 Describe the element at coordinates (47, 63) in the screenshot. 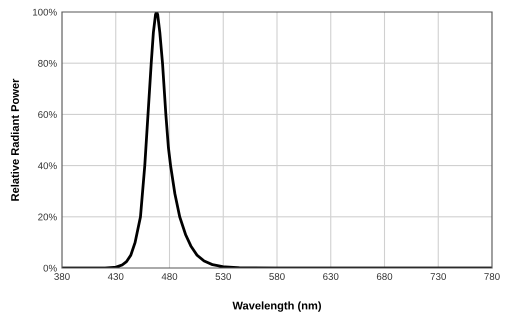

I see `y-tick-label: 80%` at that location.